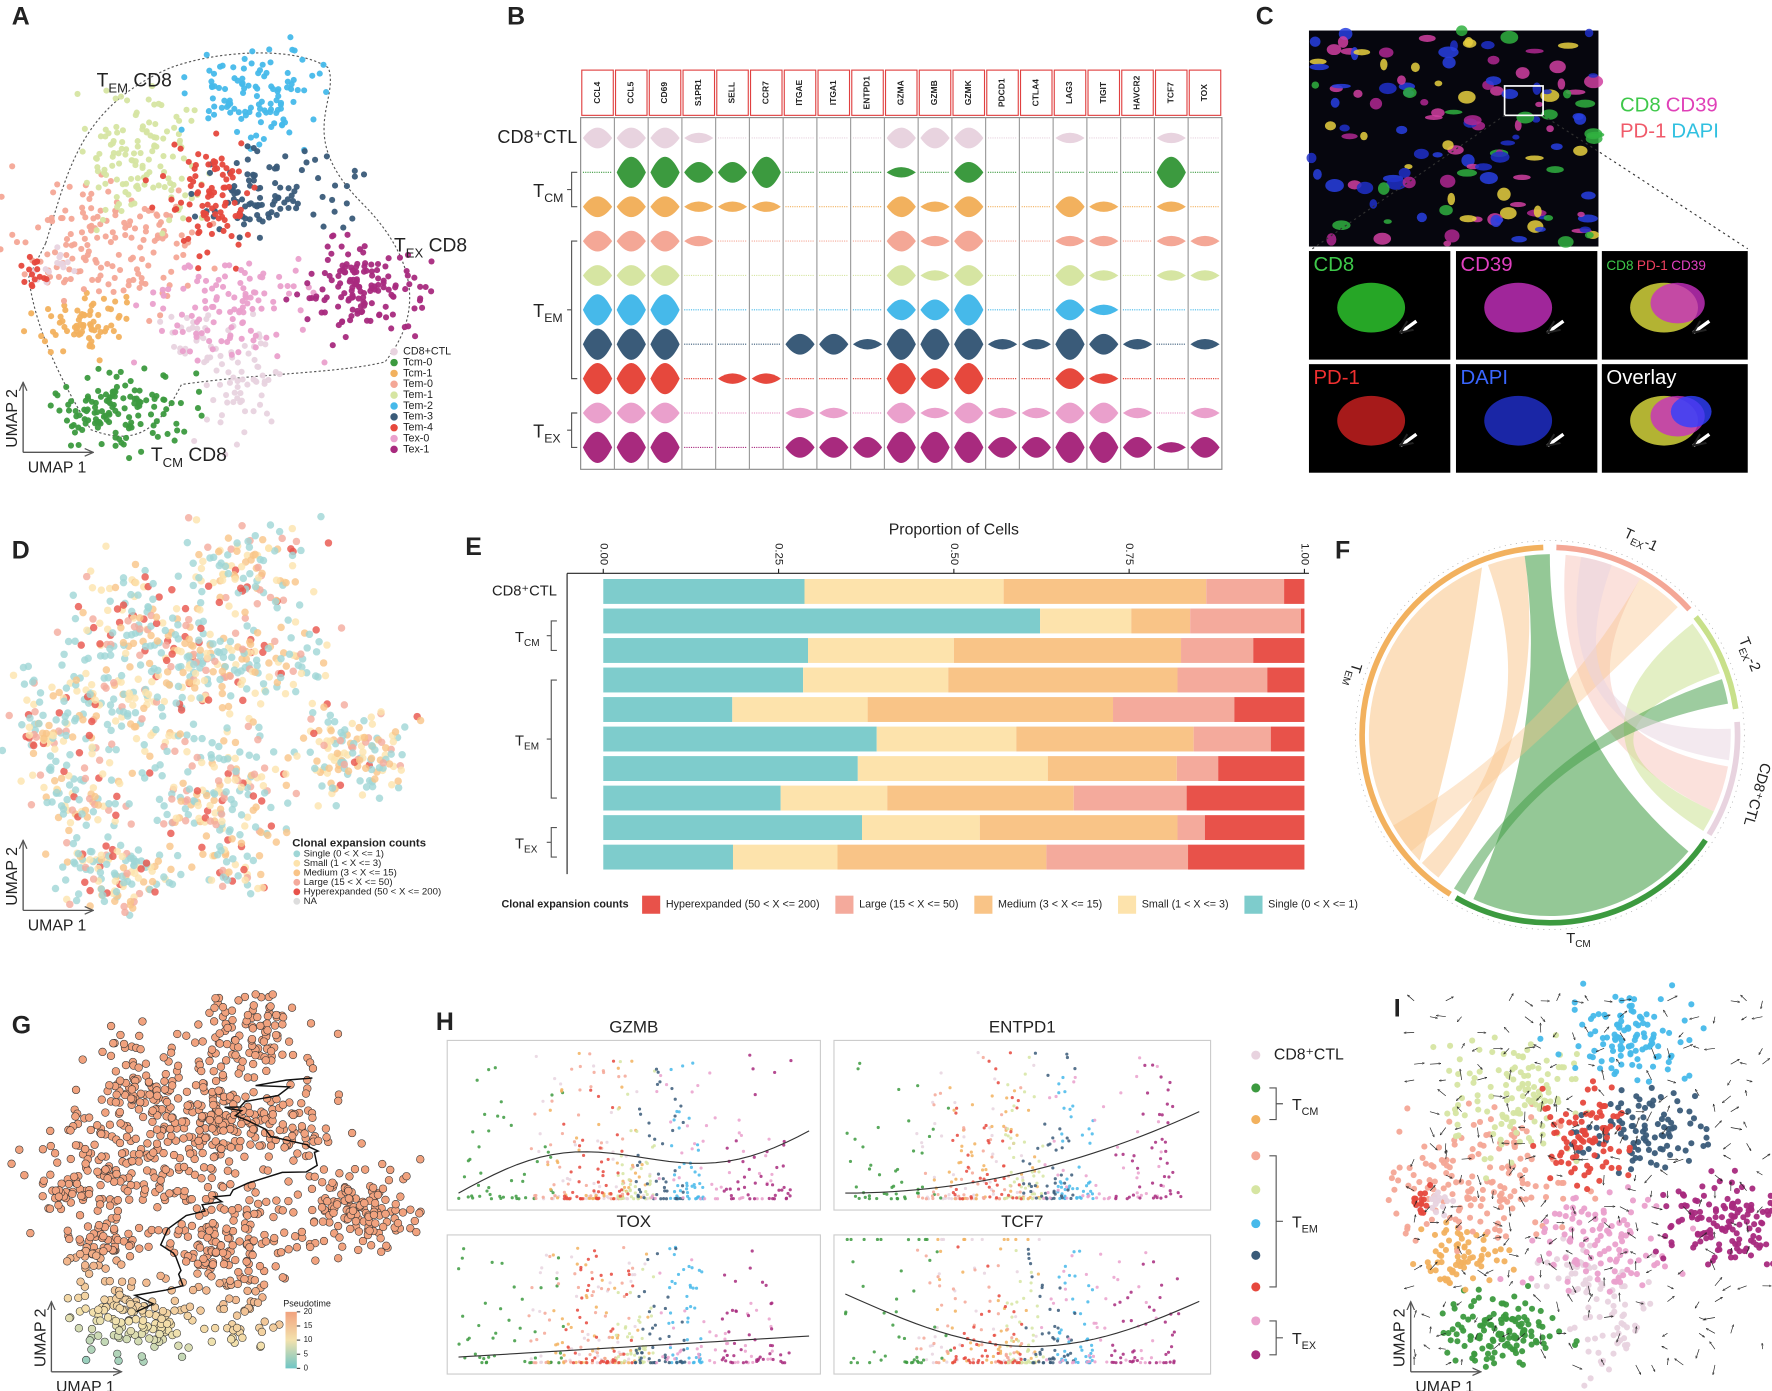  I want to click on gene-label: S1PR1, so click(698, 92).